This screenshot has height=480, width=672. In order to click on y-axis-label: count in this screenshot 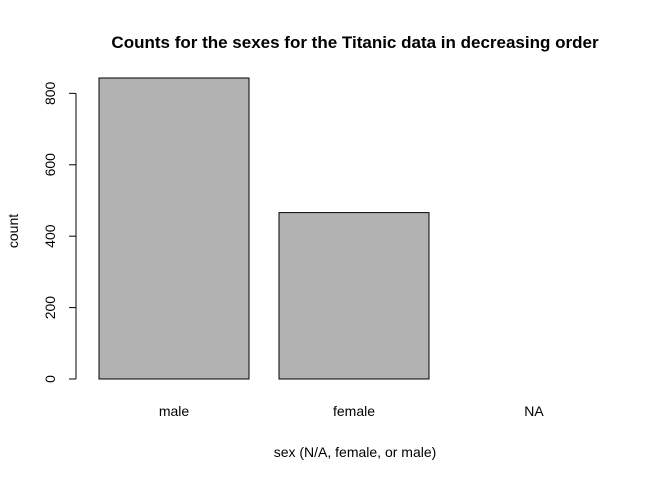, I will do `click(13, 231)`.